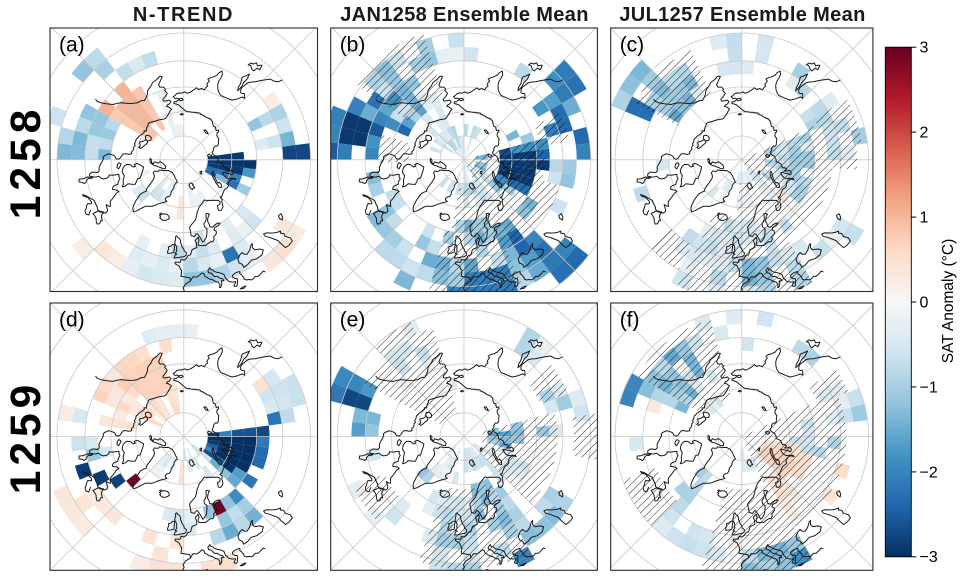 This screenshot has height=578, width=974. Describe the element at coordinates (353, 320) in the screenshot. I see `svg-text: (e)` at that location.